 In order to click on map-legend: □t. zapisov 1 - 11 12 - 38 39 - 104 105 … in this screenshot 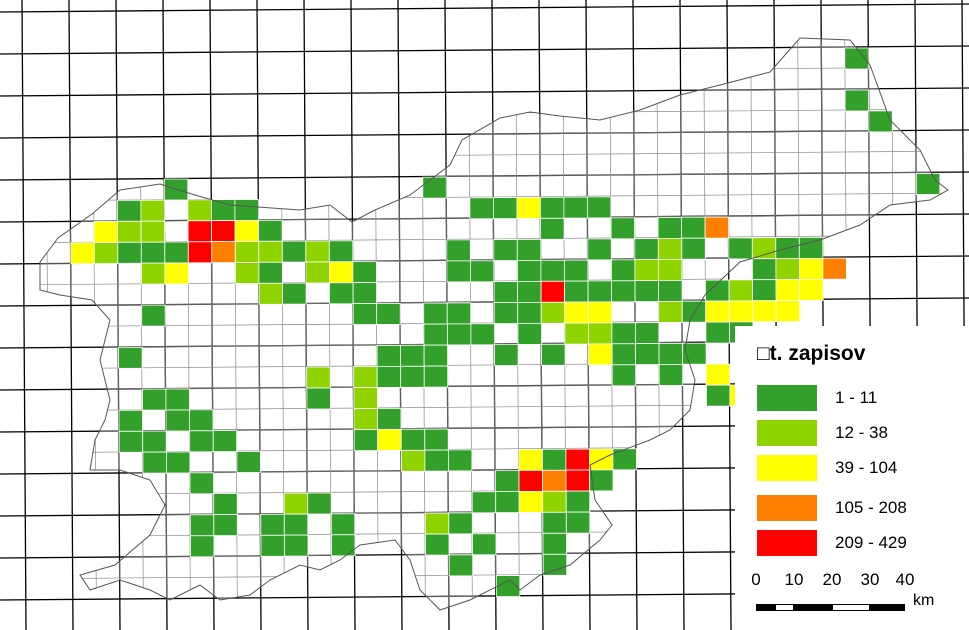, I will do `click(852, 478)`.